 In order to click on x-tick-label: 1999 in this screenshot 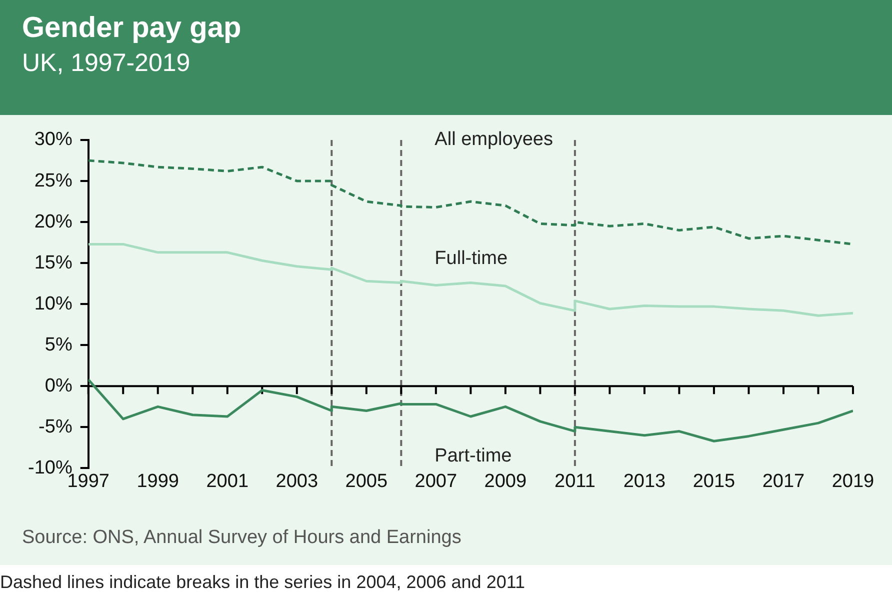, I will do `click(158, 481)`.